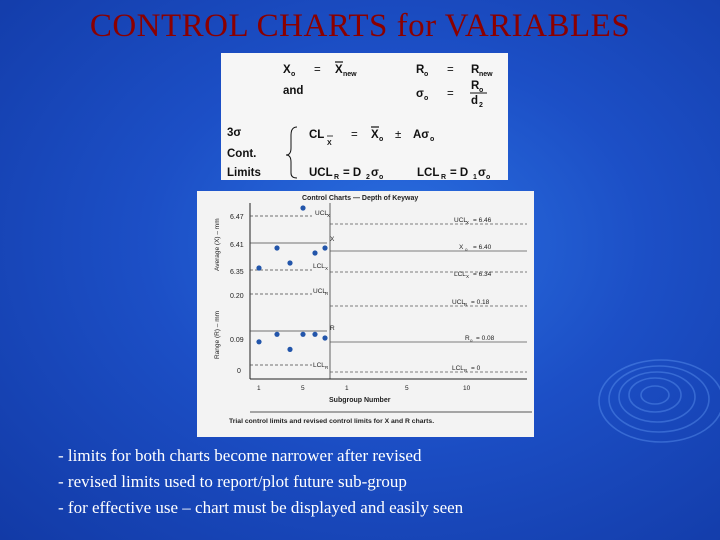 This screenshot has width=720, height=540. I want to click on cl-x: X, so click(375, 135).